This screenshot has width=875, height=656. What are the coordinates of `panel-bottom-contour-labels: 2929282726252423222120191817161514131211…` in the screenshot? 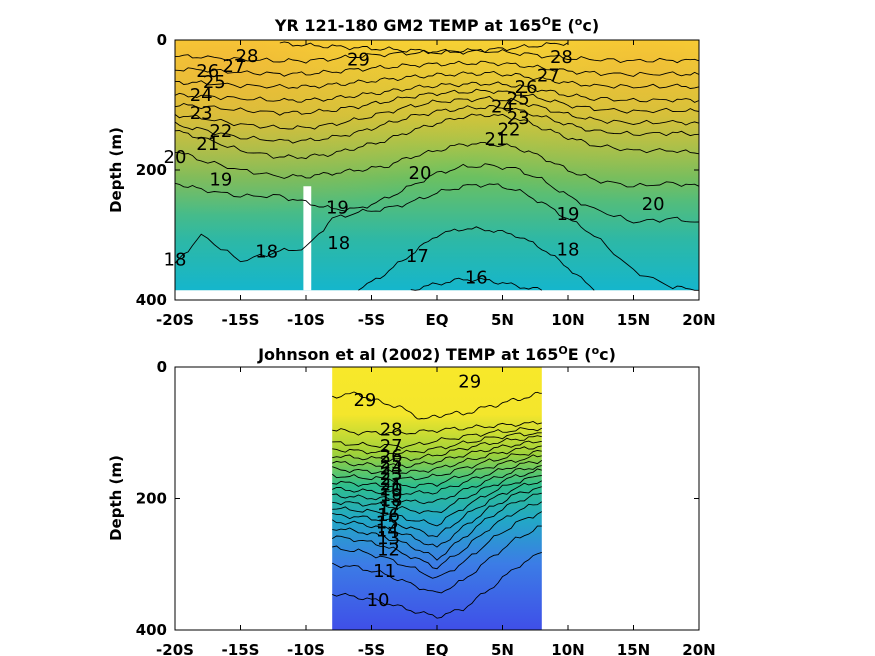 It's located at (417, 491).